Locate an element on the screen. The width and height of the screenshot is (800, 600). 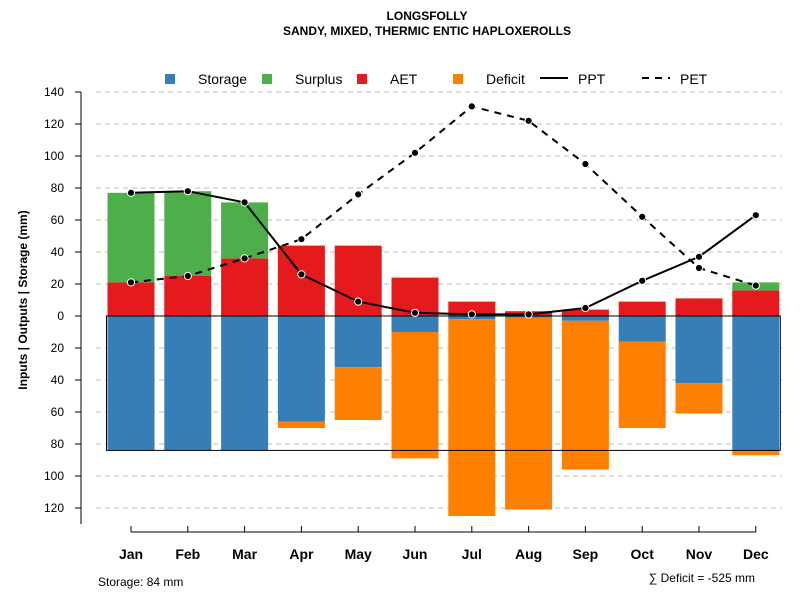
x-tick-label-oct: Oct is located at coordinates (643, 554).